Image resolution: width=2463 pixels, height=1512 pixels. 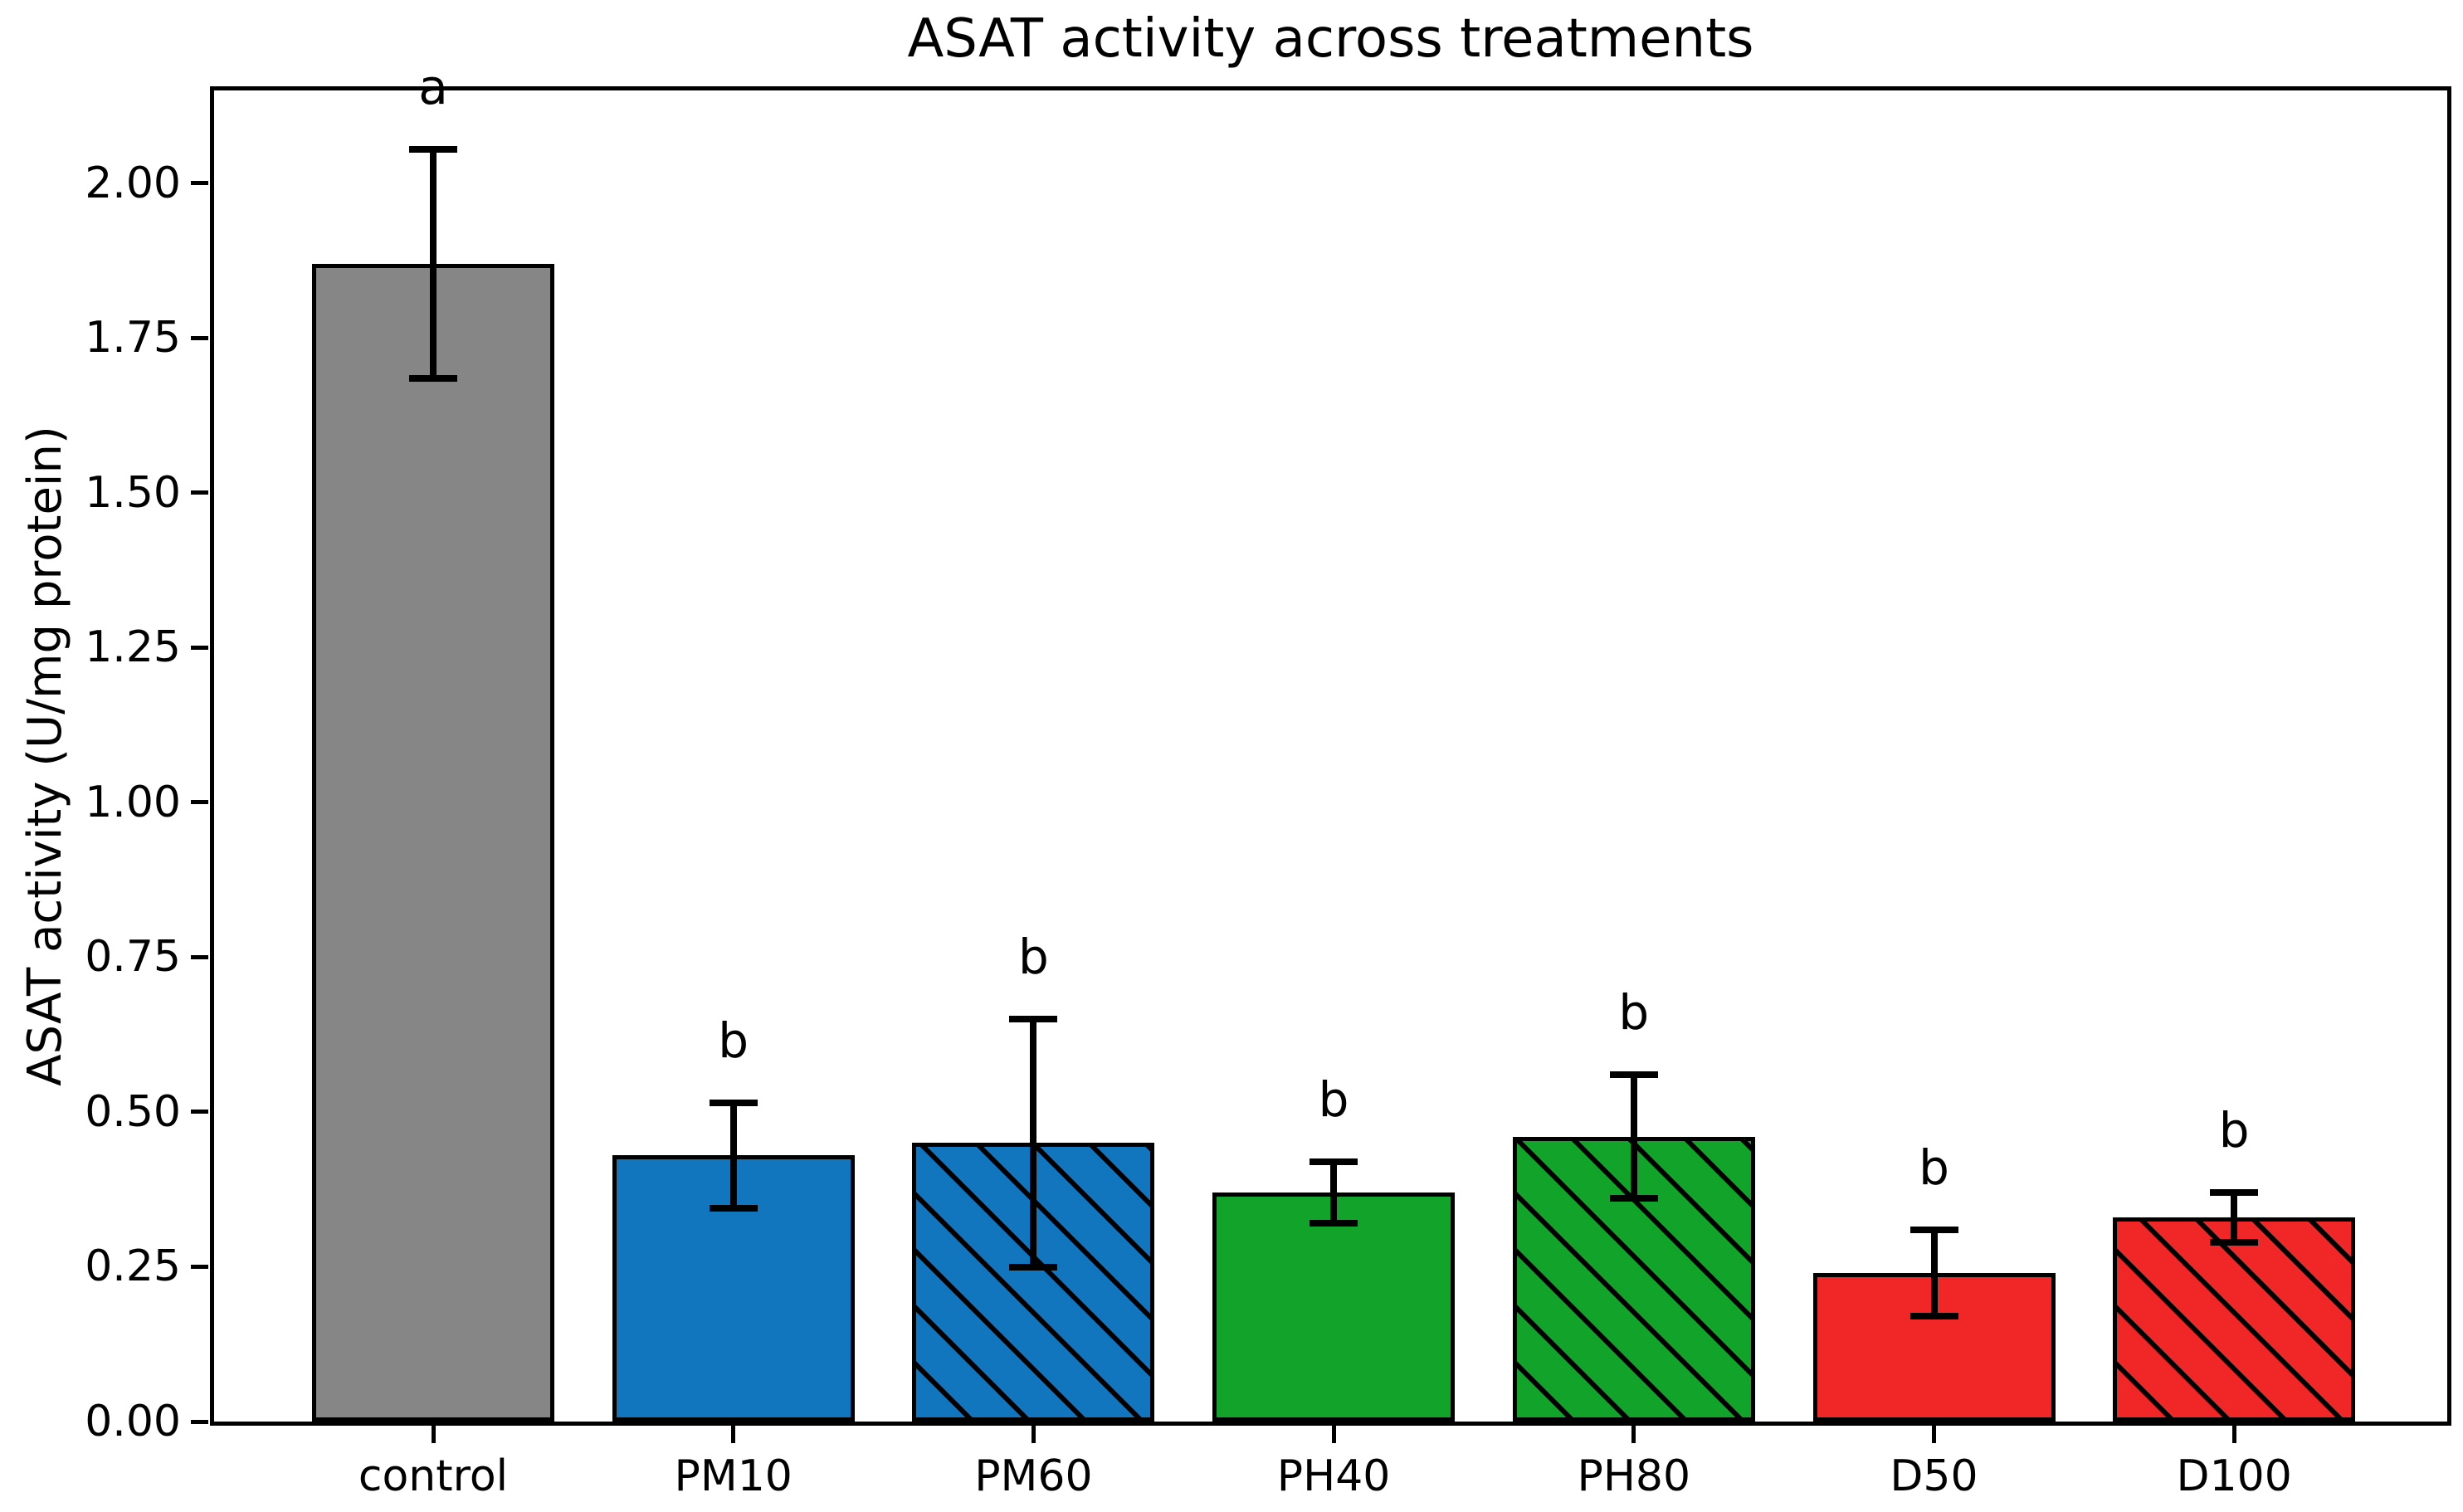 What do you see at coordinates (1033, 1020) in the screenshot?
I see `error-cap-top-PM60` at bounding box center [1033, 1020].